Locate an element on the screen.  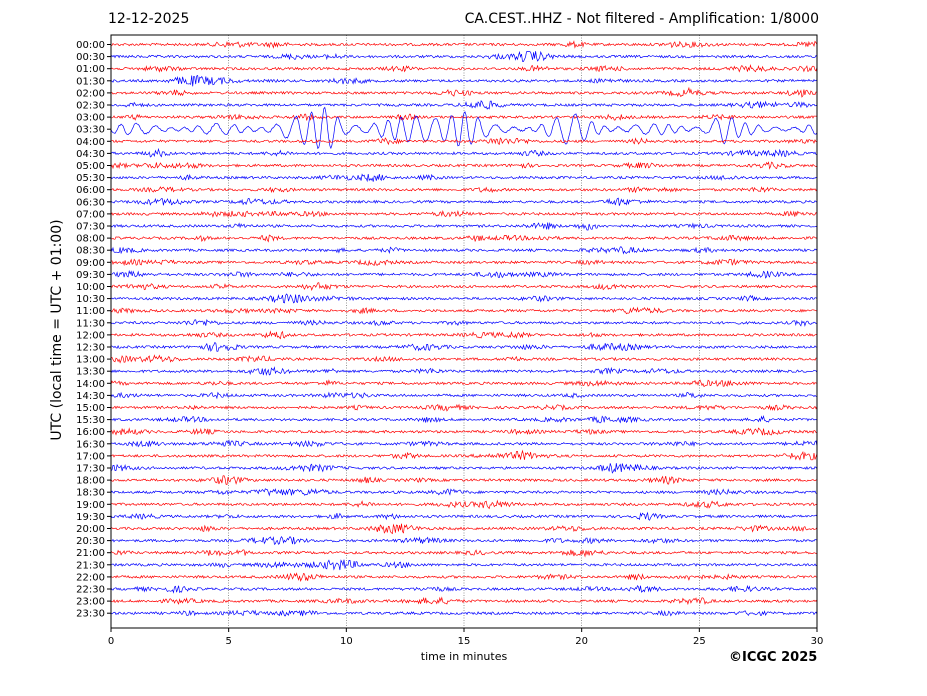
x-tick-label: 0 is located at coordinates (111, 641).